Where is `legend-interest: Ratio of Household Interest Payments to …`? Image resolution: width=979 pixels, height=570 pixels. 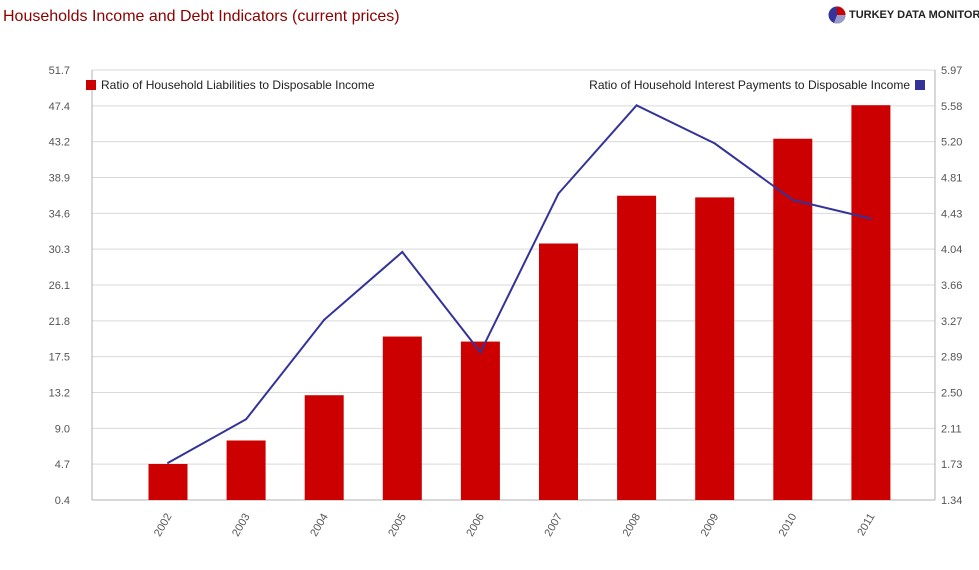 legend-interest: Ratio of Household Interest Payments to … is located at coordinates (749, 85).